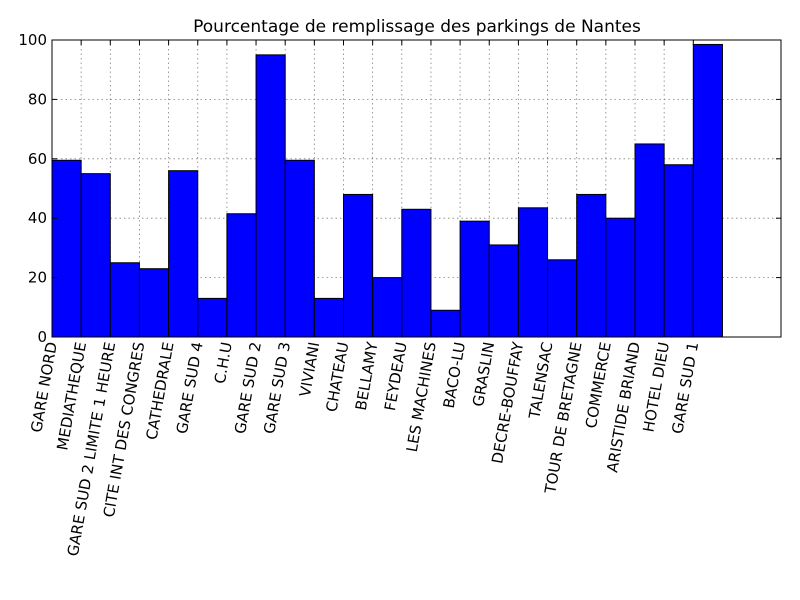 Image resolution: width=800 pixels, height=600 pixels. Describe the element at coordinates (37, 218) in the screenshot. I see `y-tick-label: 40` at that location.